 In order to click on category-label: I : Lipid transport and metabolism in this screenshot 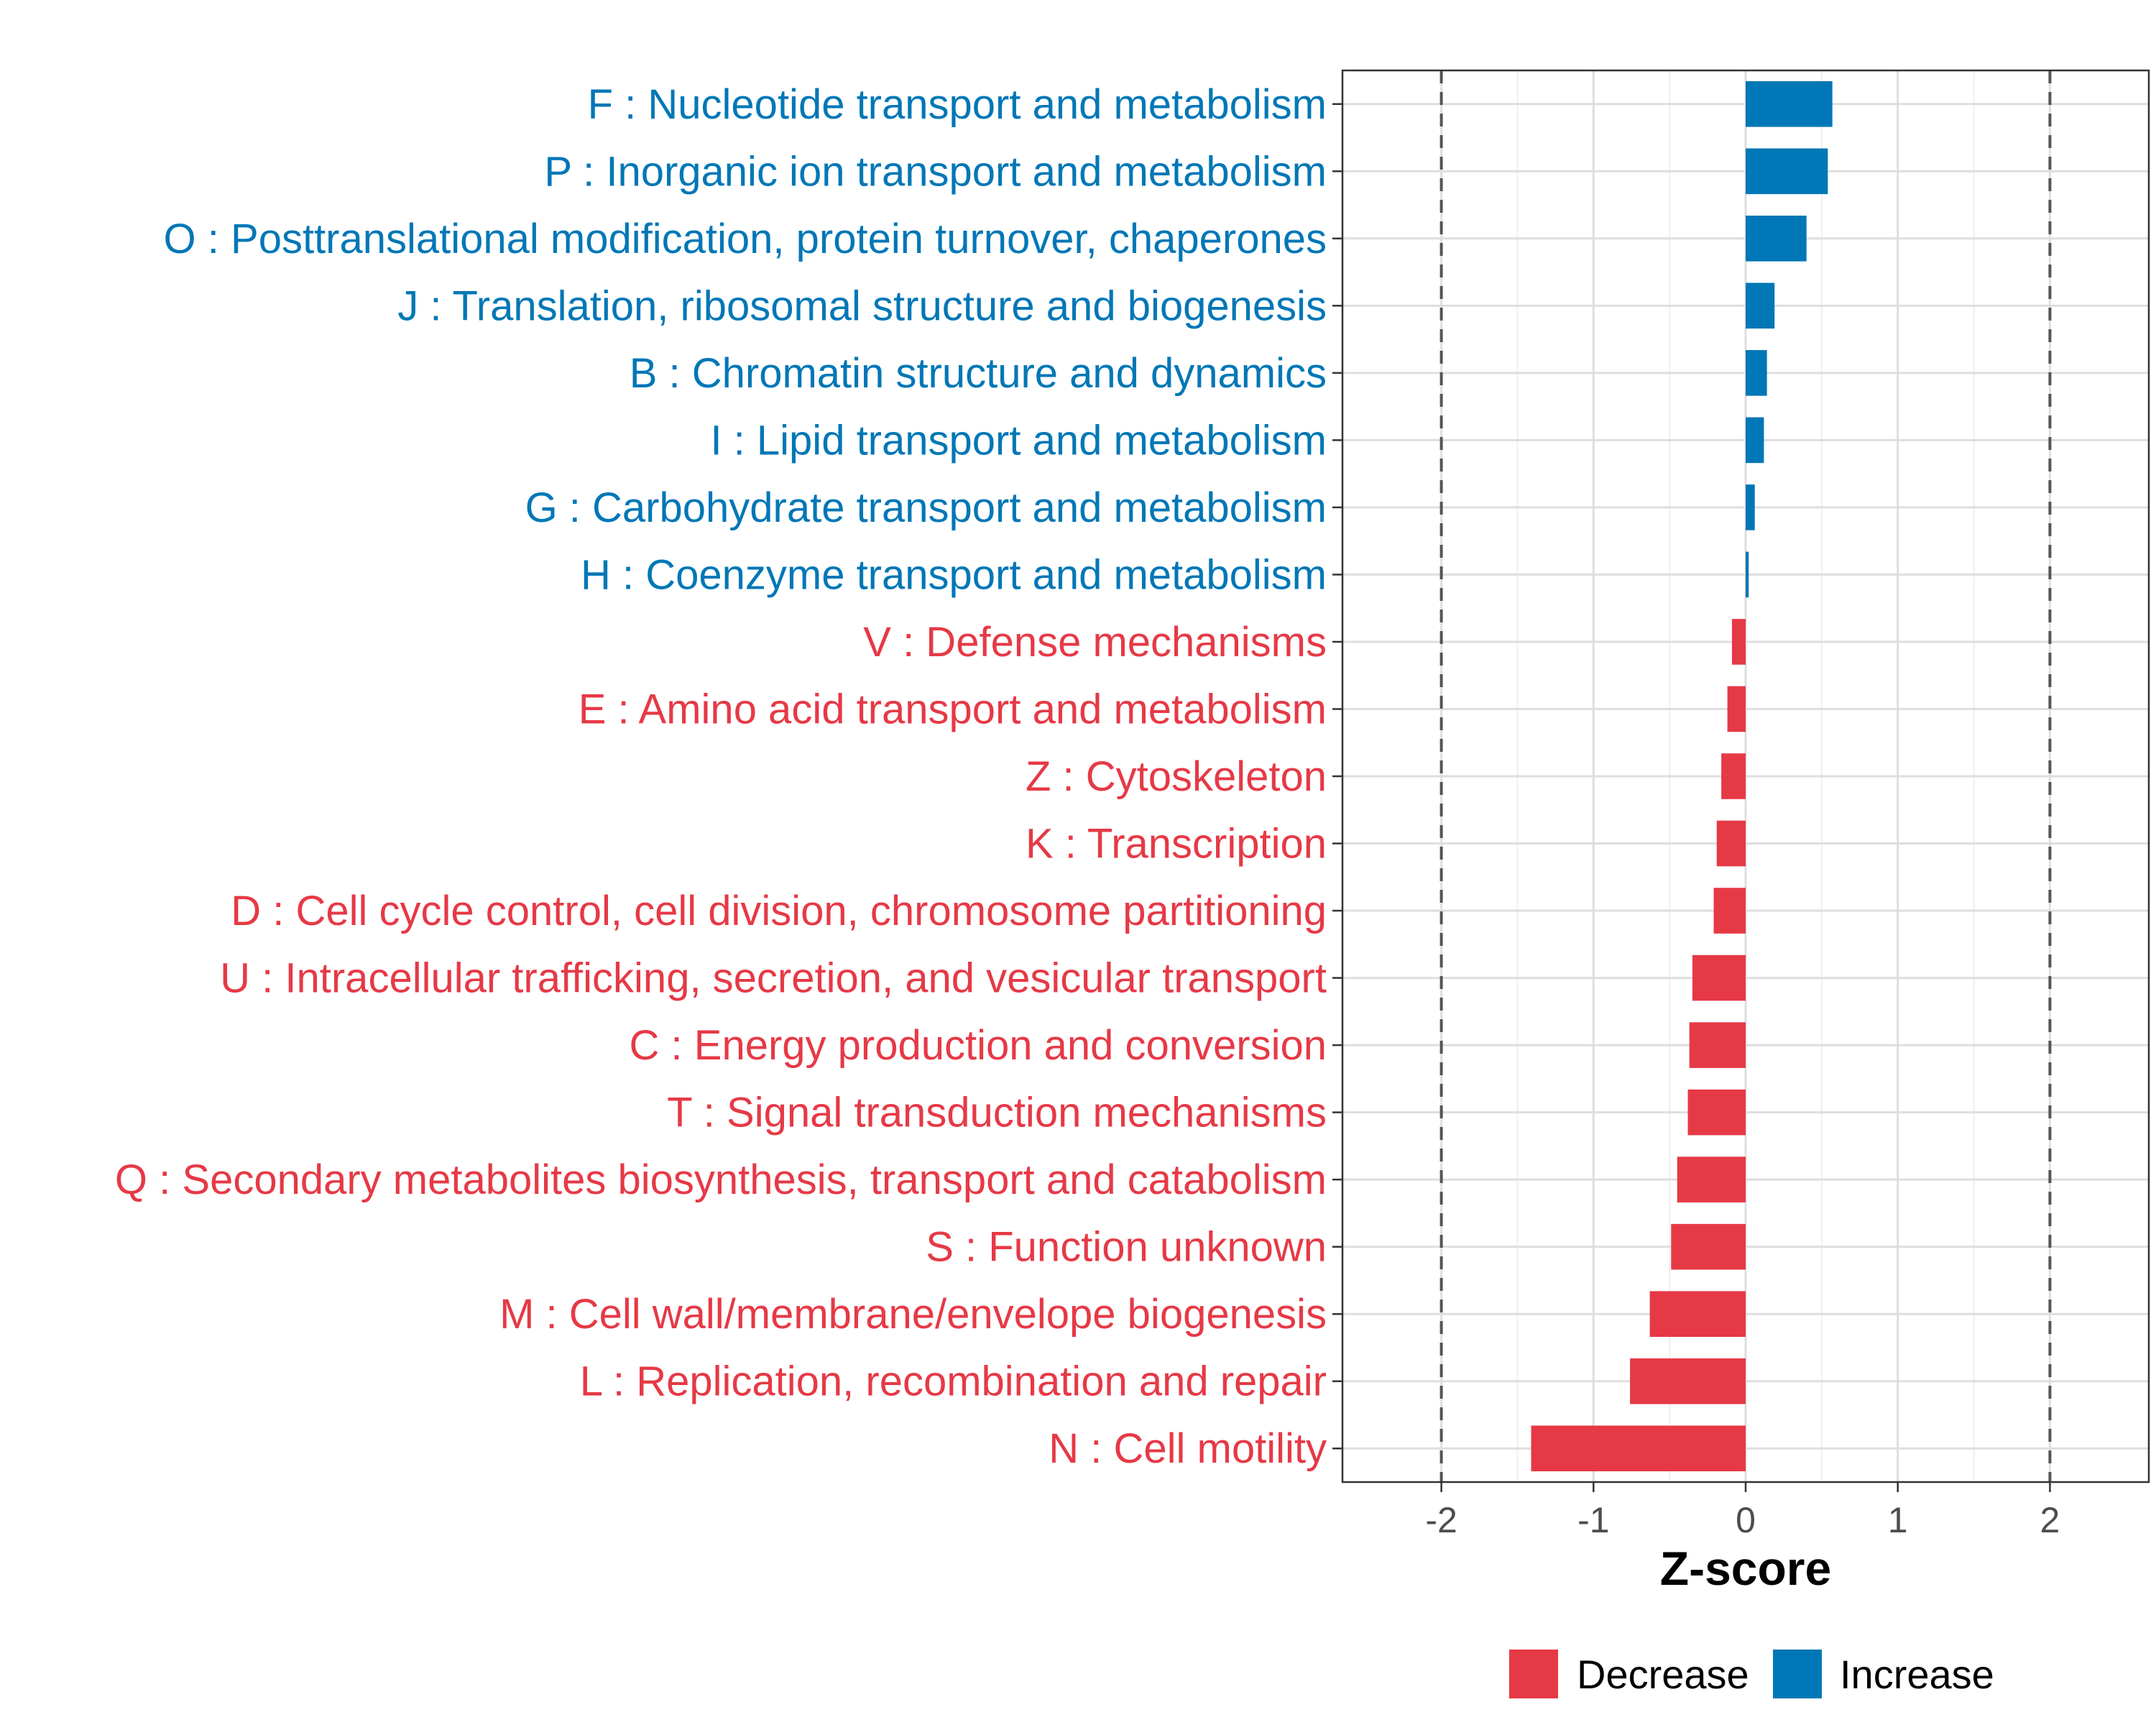, I will do `click(1018, 440)`.